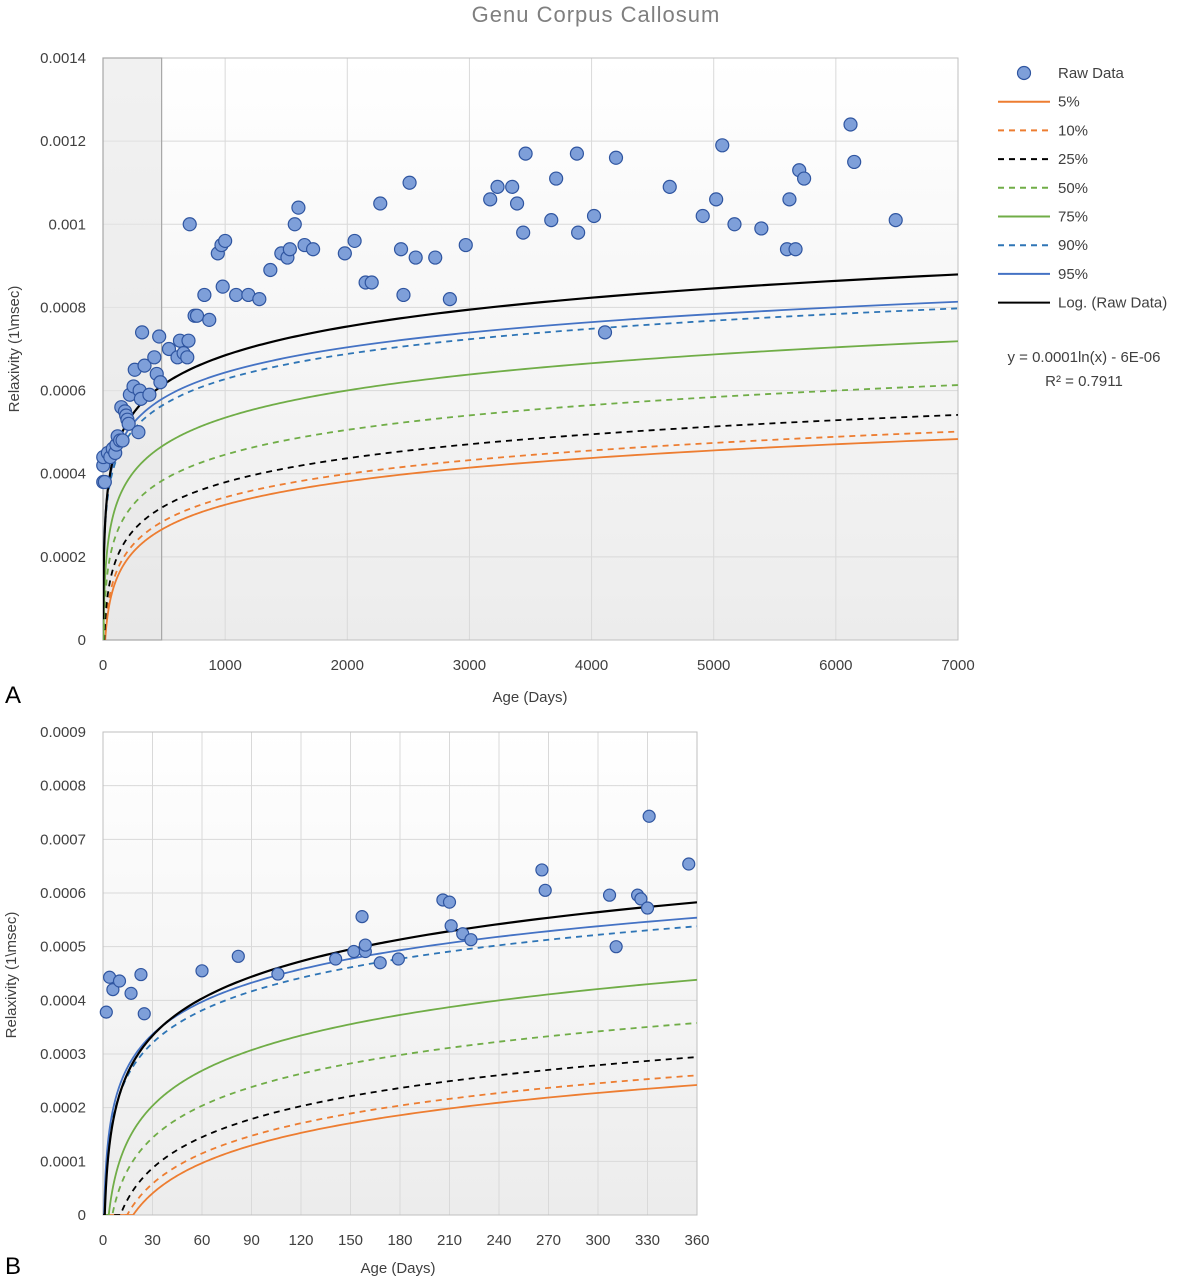 The image size is (1184, 1280). I want to click on legend-label-95: 95%, so click(1073, 274).